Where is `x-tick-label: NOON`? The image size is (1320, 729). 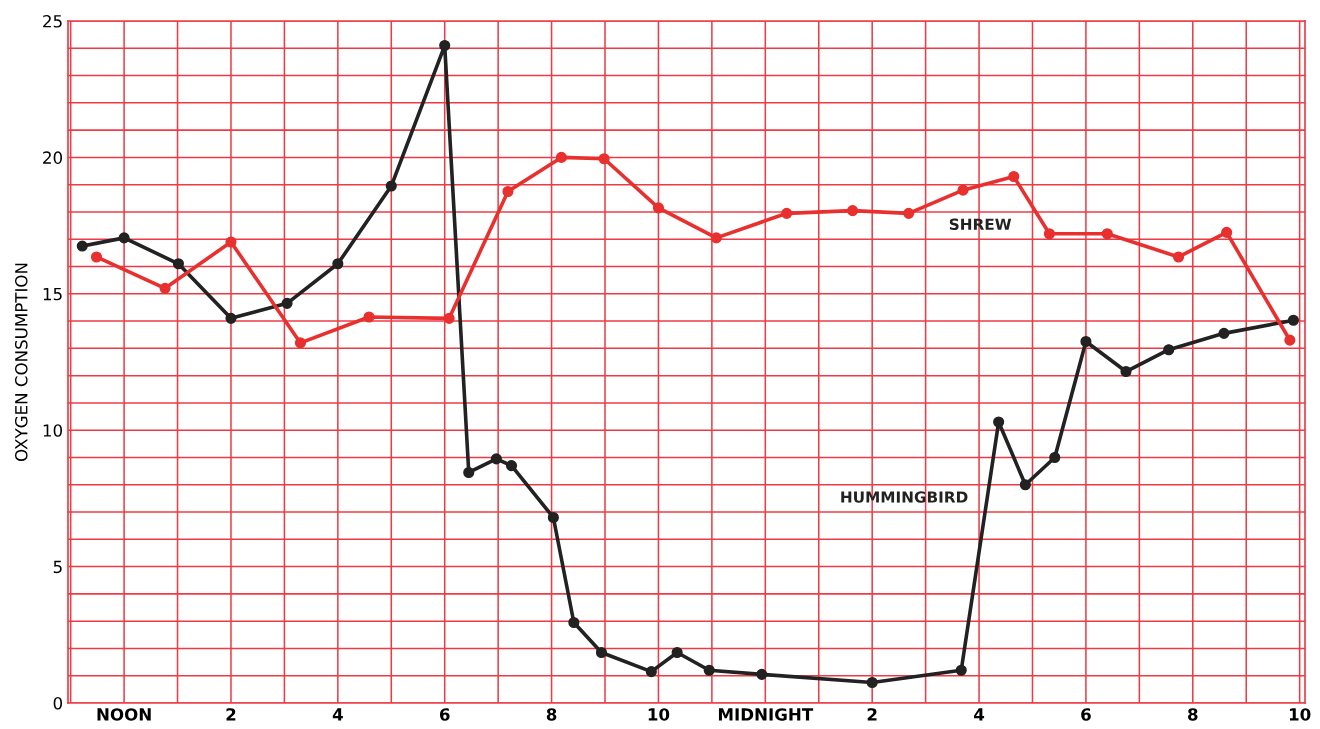 x-tick-label: NOON is located at coordinates (124, 714).